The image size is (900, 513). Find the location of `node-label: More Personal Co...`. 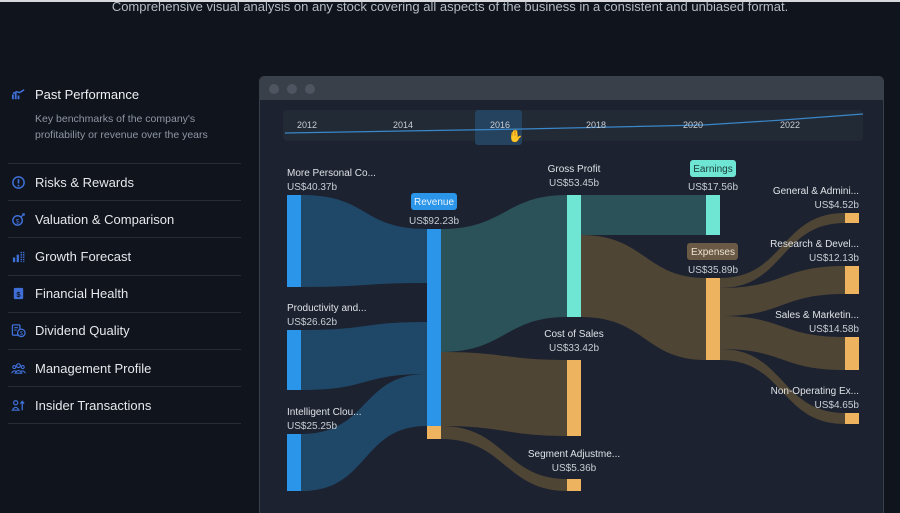

node-label: More Personal Co... is located at coordinates (331, 173).